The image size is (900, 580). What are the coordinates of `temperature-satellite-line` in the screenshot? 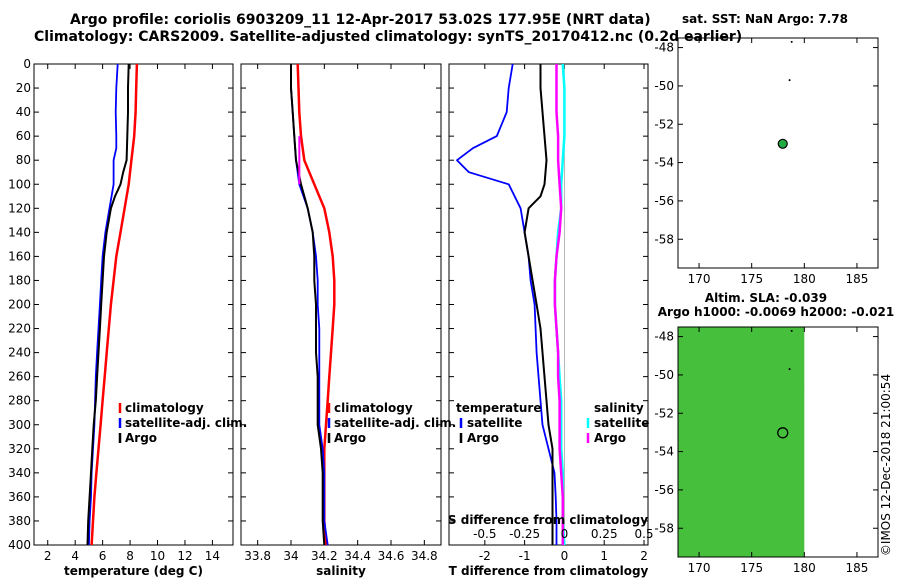 It's located at (103, 304).